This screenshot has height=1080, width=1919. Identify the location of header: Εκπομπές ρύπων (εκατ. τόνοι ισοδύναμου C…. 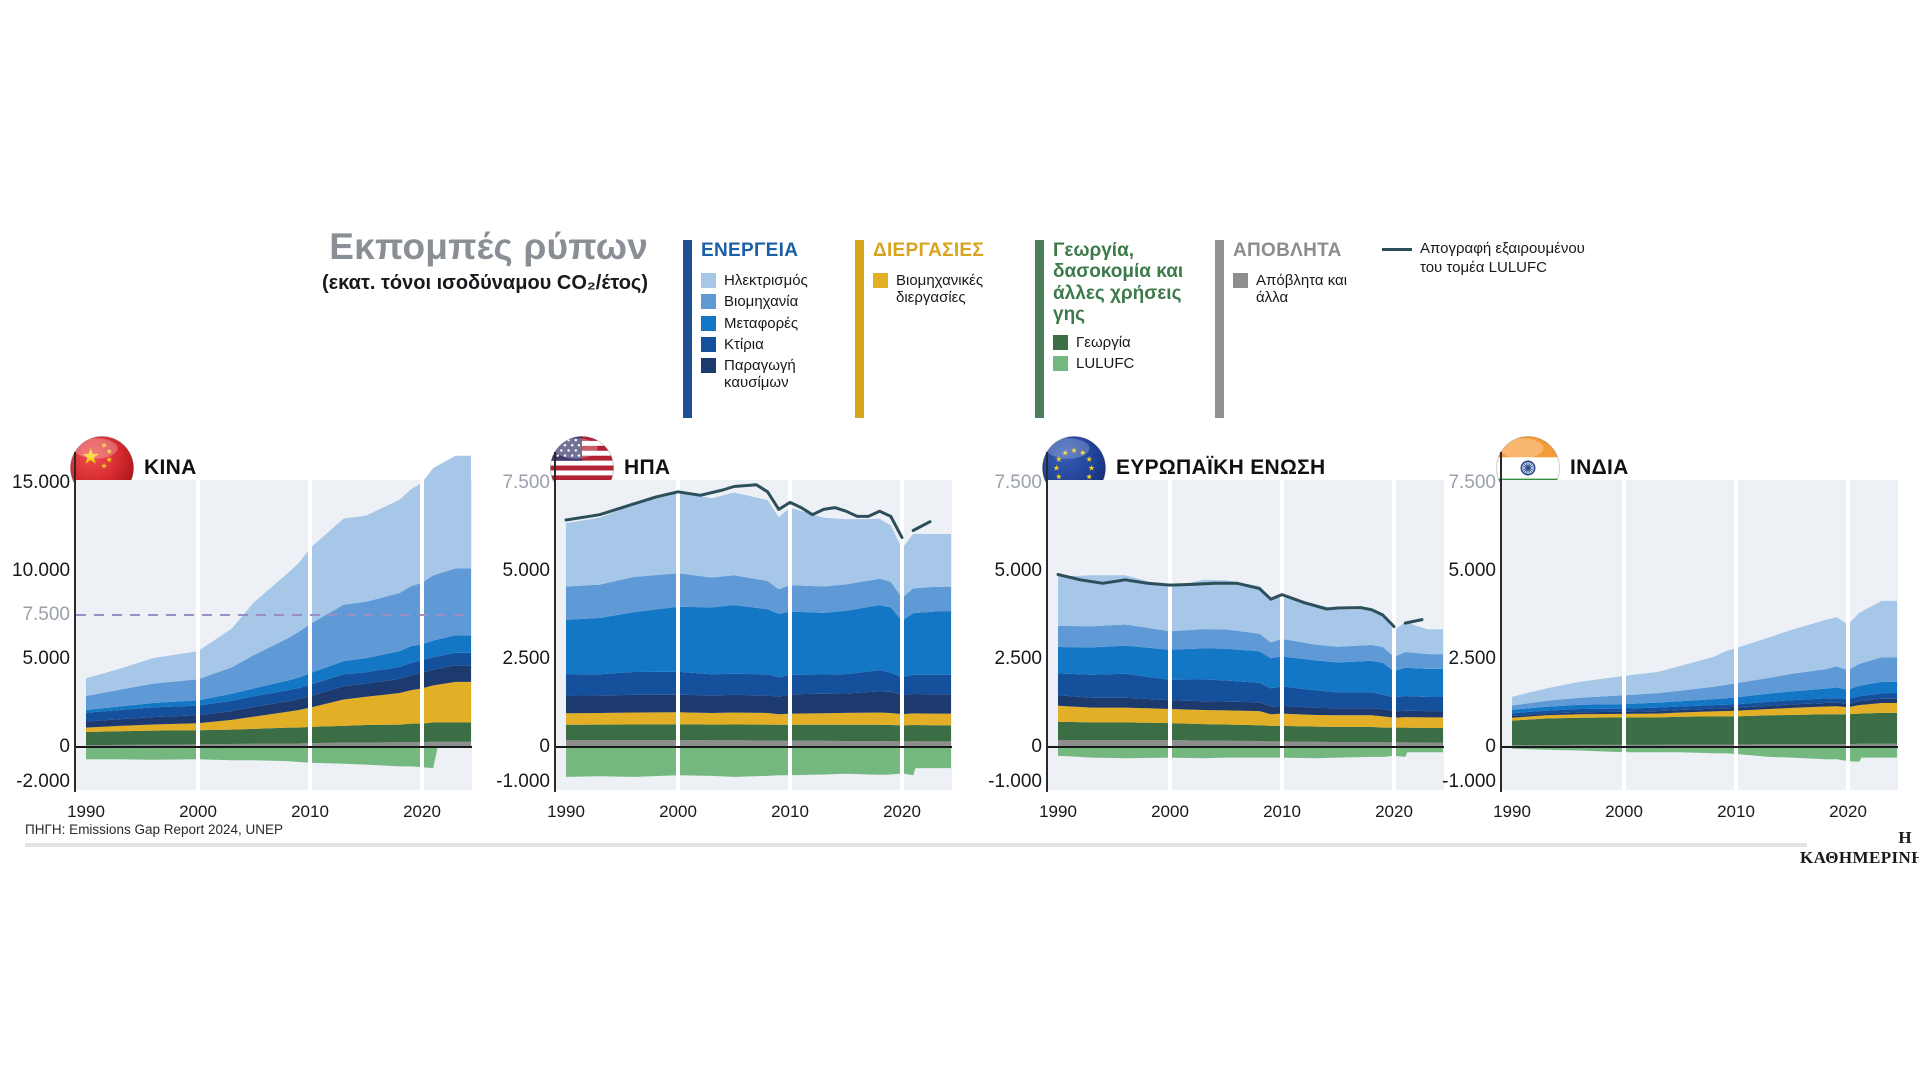
(444, 260).